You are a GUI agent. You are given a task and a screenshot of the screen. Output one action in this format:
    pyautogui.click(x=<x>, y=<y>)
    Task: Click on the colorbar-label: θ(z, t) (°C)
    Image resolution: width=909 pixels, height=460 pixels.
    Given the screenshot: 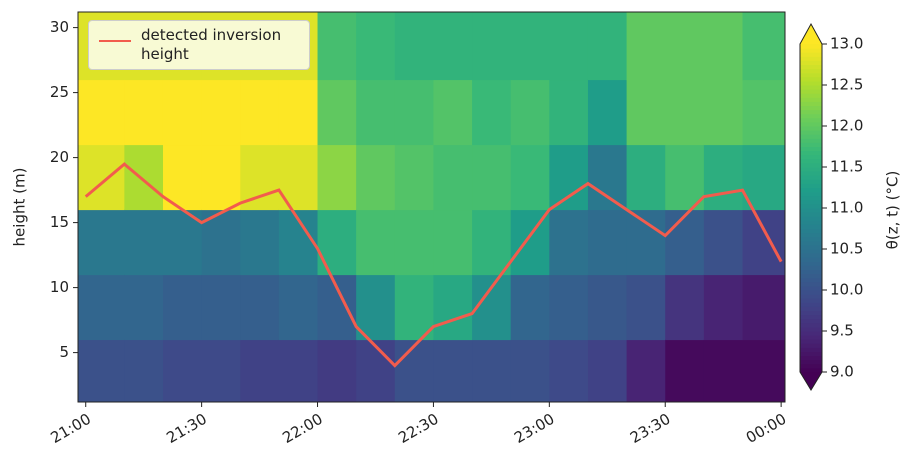 What is the action you would take?
    pyautogui.click(x=893, y=210)
    